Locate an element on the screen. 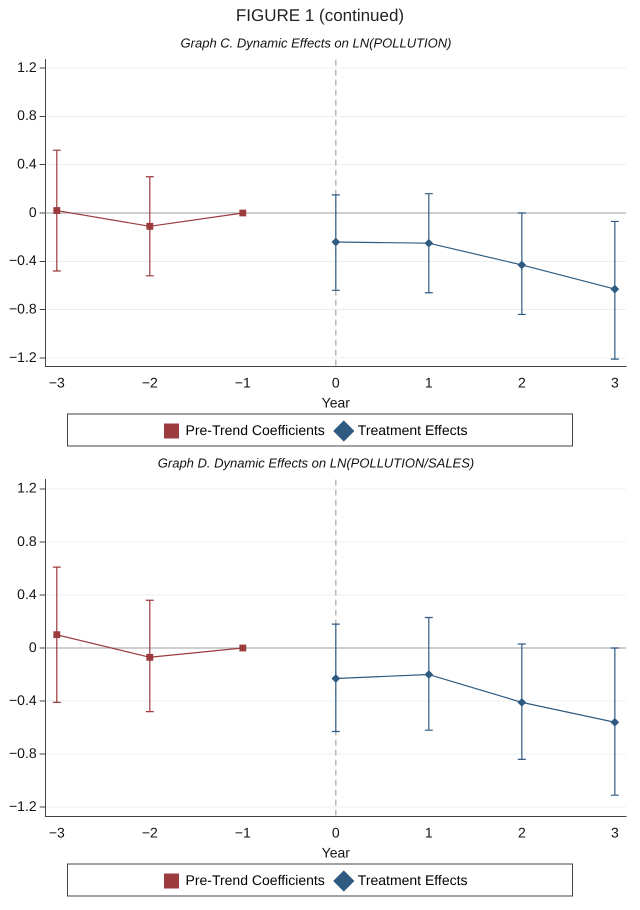 This screenshot has height=910, width=640. chart-title: Graph D. Dynamic Effects on LN(POLLUTION/SALES) is located at coordinates (316, 462).